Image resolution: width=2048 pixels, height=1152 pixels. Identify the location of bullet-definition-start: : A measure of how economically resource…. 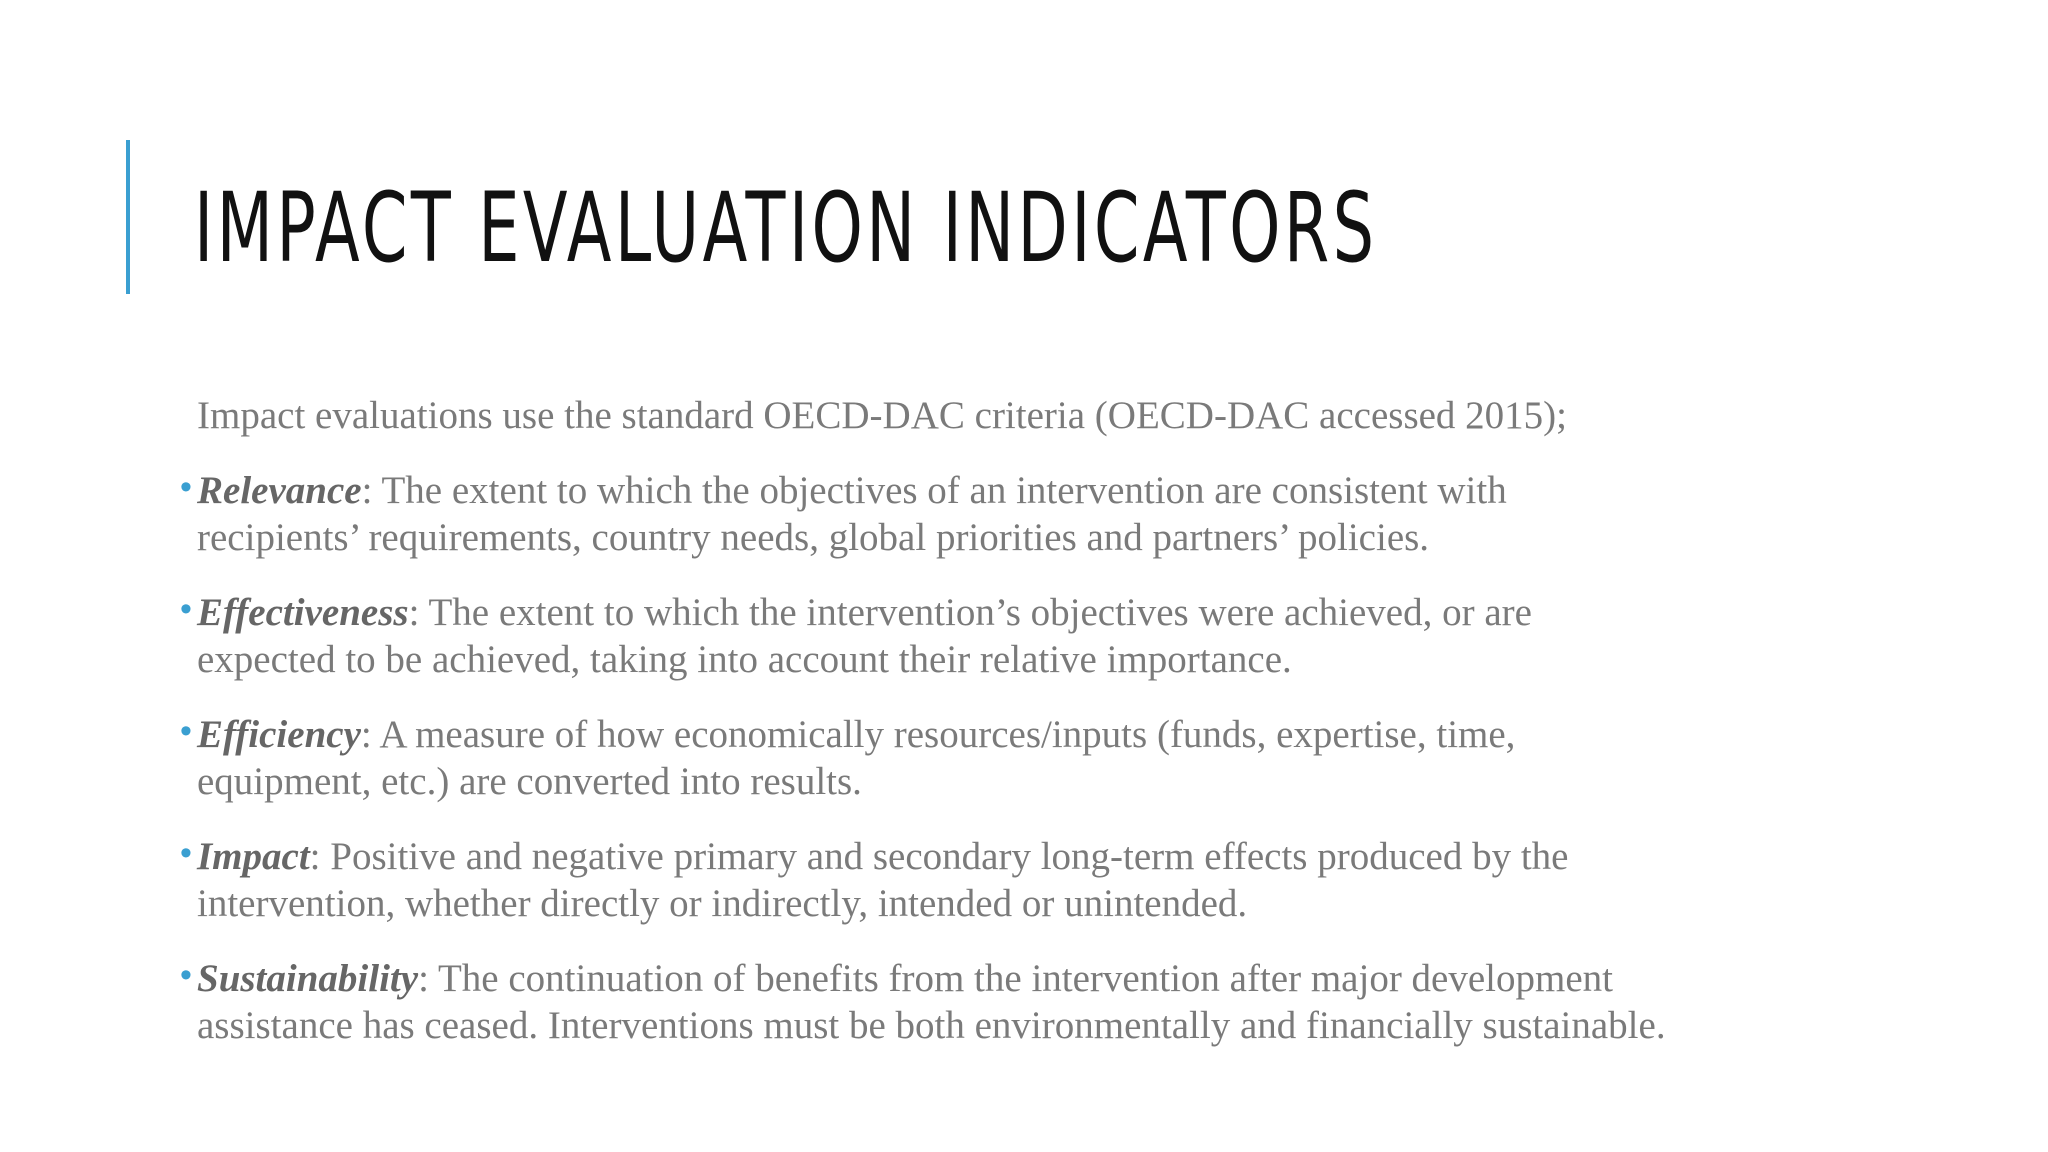
(938, 734).